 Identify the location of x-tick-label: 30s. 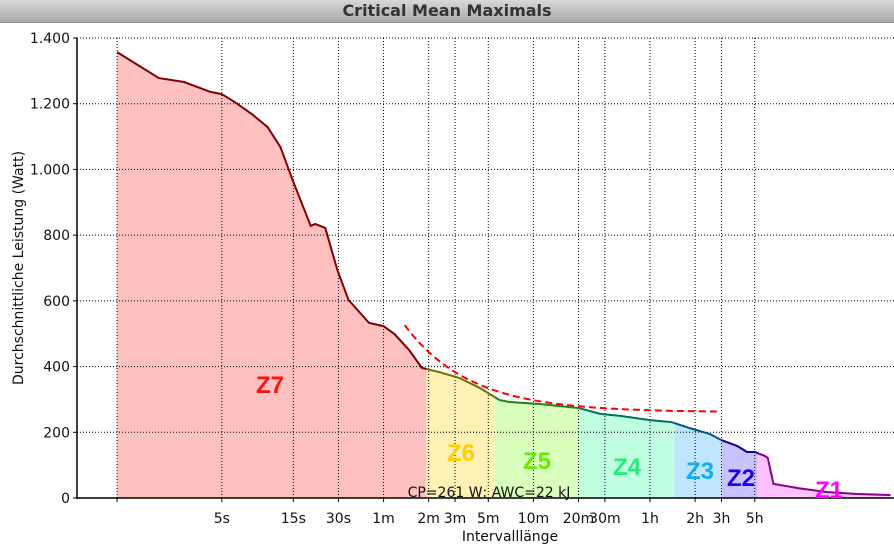
(338, 519).